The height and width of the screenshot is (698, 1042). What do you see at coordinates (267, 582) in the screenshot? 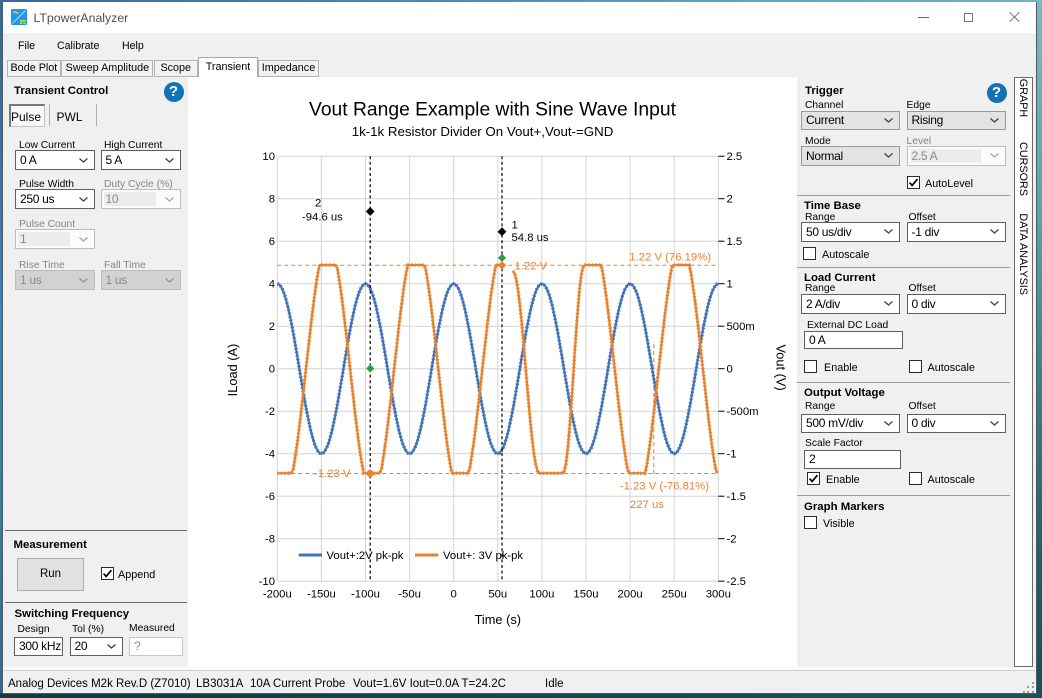
I see `svg-text: -10` at bounding box center [267, 582].